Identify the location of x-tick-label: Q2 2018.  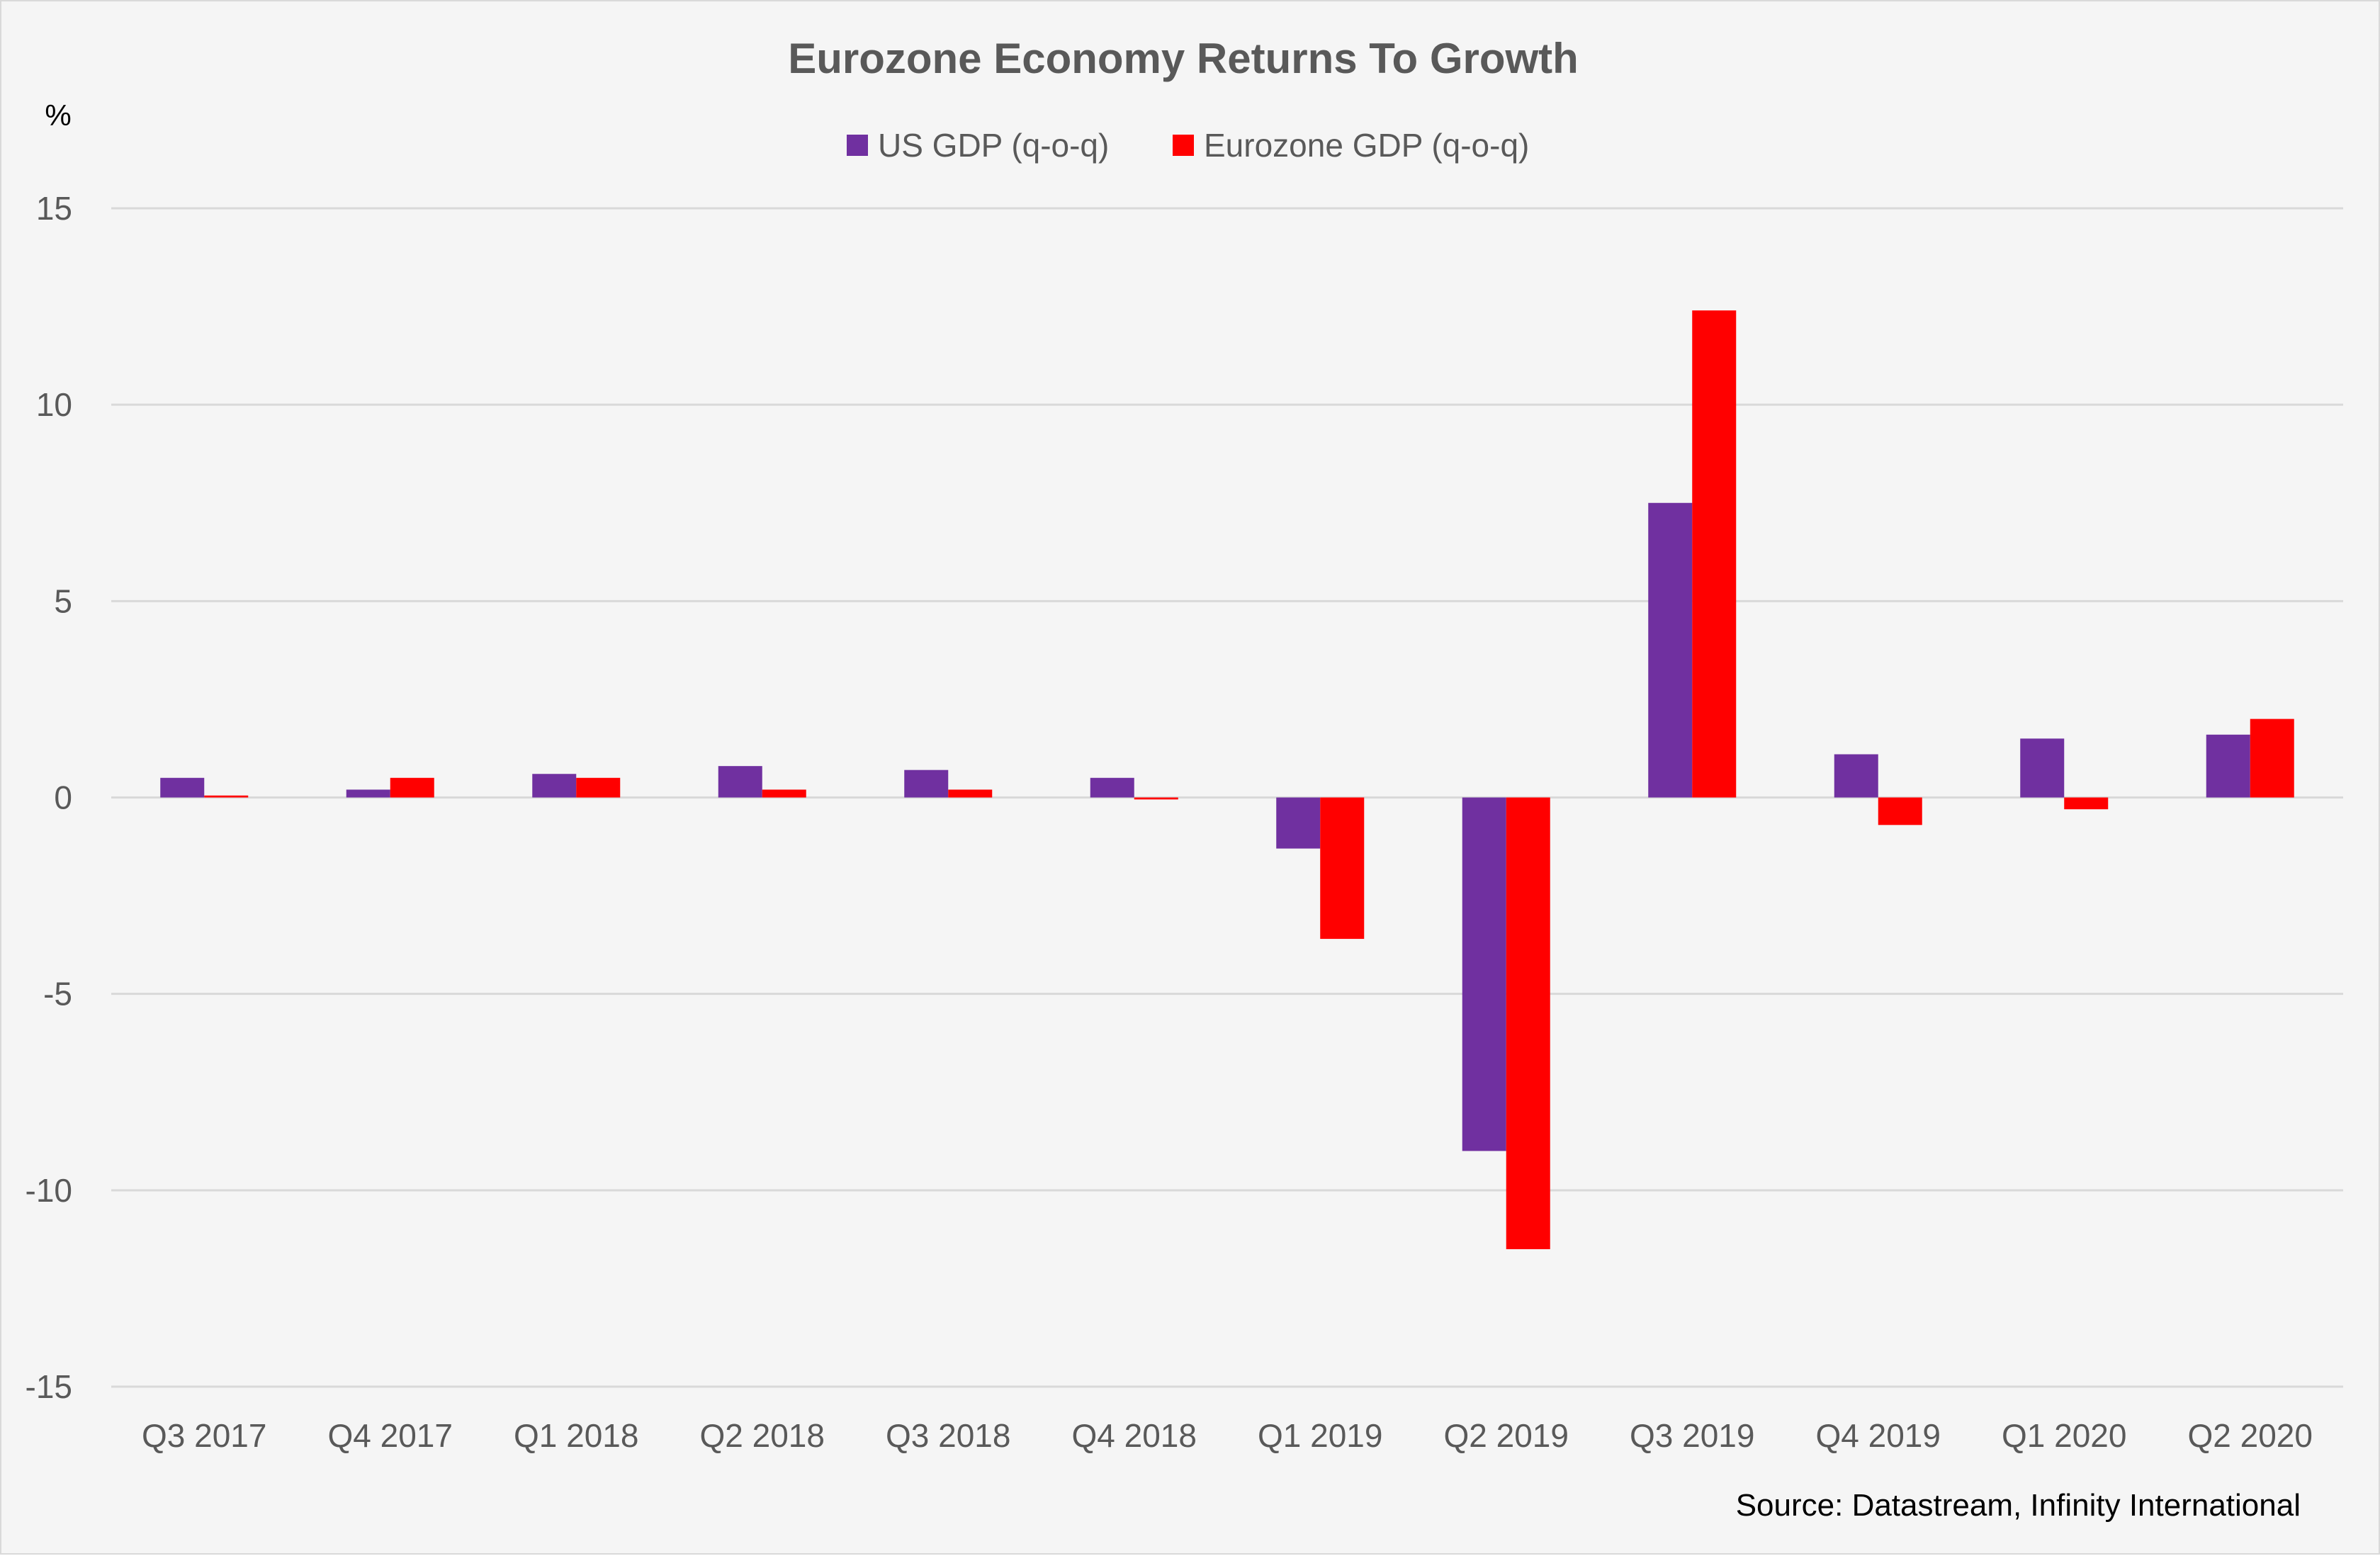
(762, 1435).